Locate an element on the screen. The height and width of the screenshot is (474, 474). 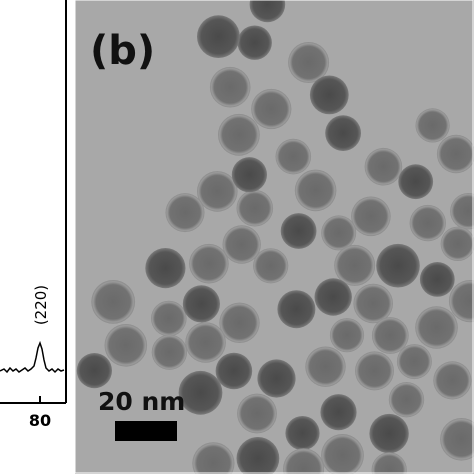
xrd-panel: (220) 80 is located at coordinates (33, 215).